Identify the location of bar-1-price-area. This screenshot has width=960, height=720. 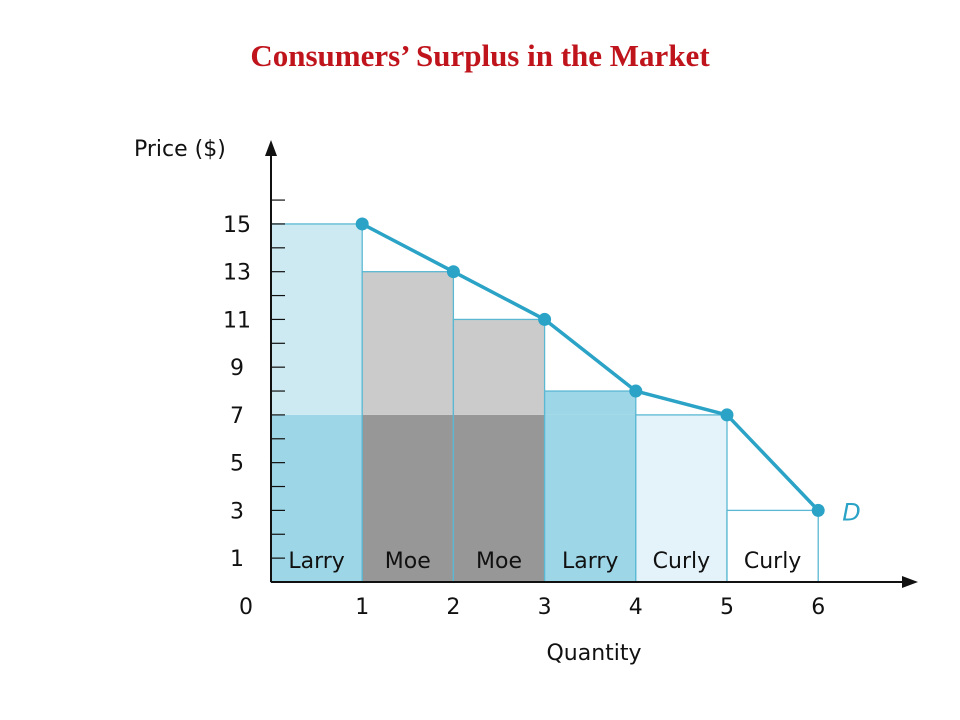
(317, 498).